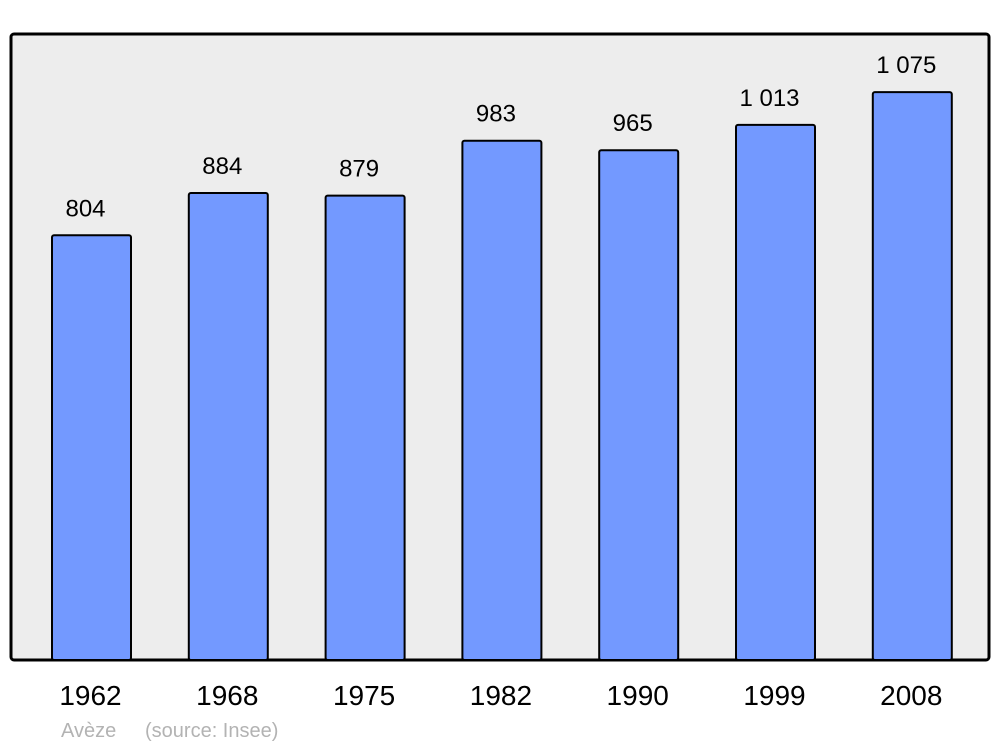  I want to click on x-tick-2008: 2008, so click(911, 695).